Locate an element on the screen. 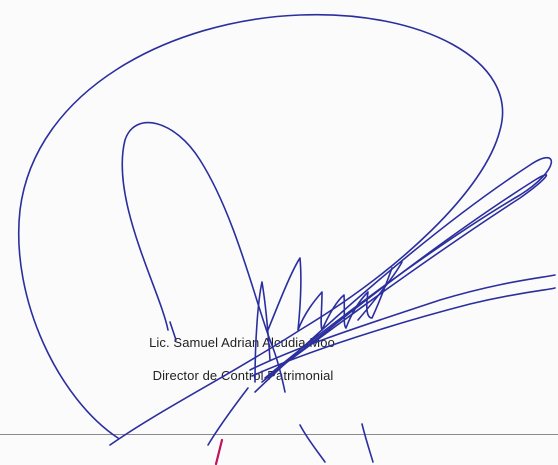 The height and width of the screenshot is (465, 558). signer-name: Lic. Samuel Adrian Alcudia Moo is located at coordinates (242, 342).